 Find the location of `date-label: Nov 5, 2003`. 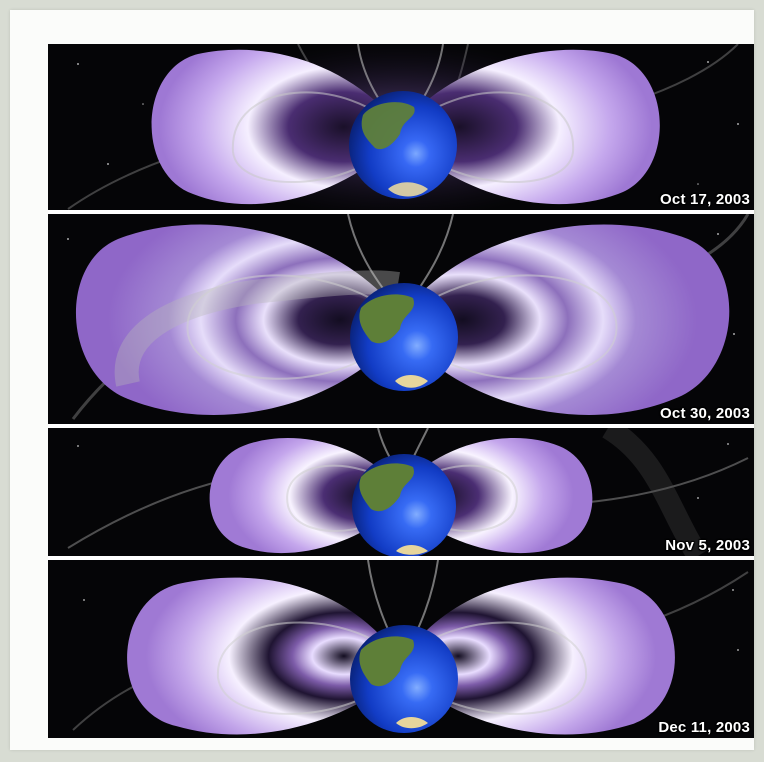

date-label: Nov 5, 2003 is located at coordinates (707, 545).